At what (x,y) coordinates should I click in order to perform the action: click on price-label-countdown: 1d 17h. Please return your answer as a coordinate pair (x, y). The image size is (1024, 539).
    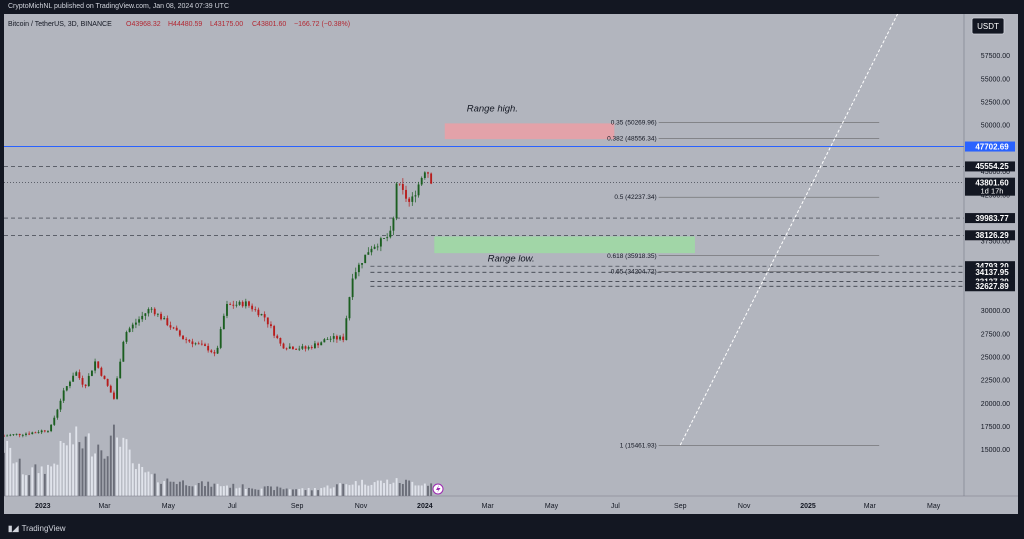
    Looking at the image, I should click on (992, 191).